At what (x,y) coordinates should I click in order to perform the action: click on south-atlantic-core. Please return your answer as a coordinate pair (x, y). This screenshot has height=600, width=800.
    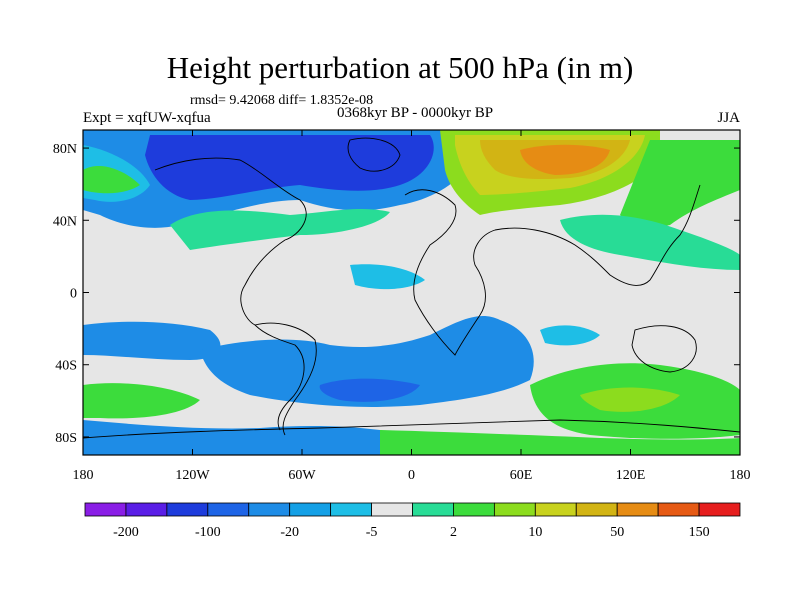
    Looking at the image, I should click on (369, 390).